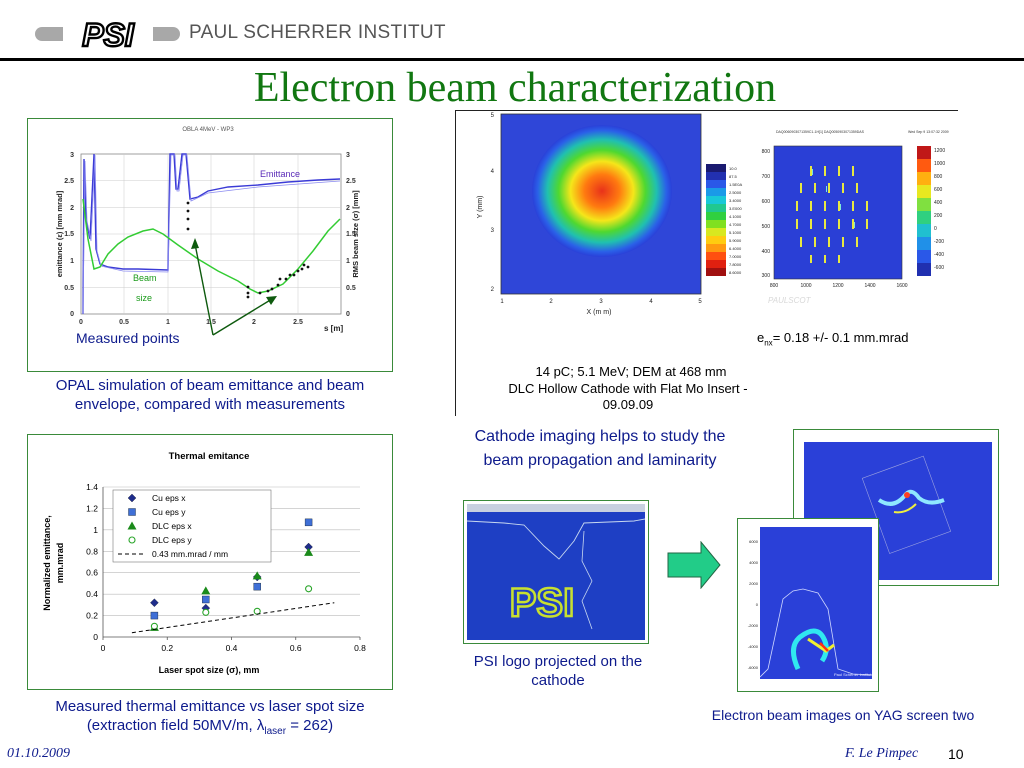 The width and height of the screenshot is (1024, 768). Describe the element at coordinates (95, 530) in the screenshot. I see `y-tick-label: 1` at that location.